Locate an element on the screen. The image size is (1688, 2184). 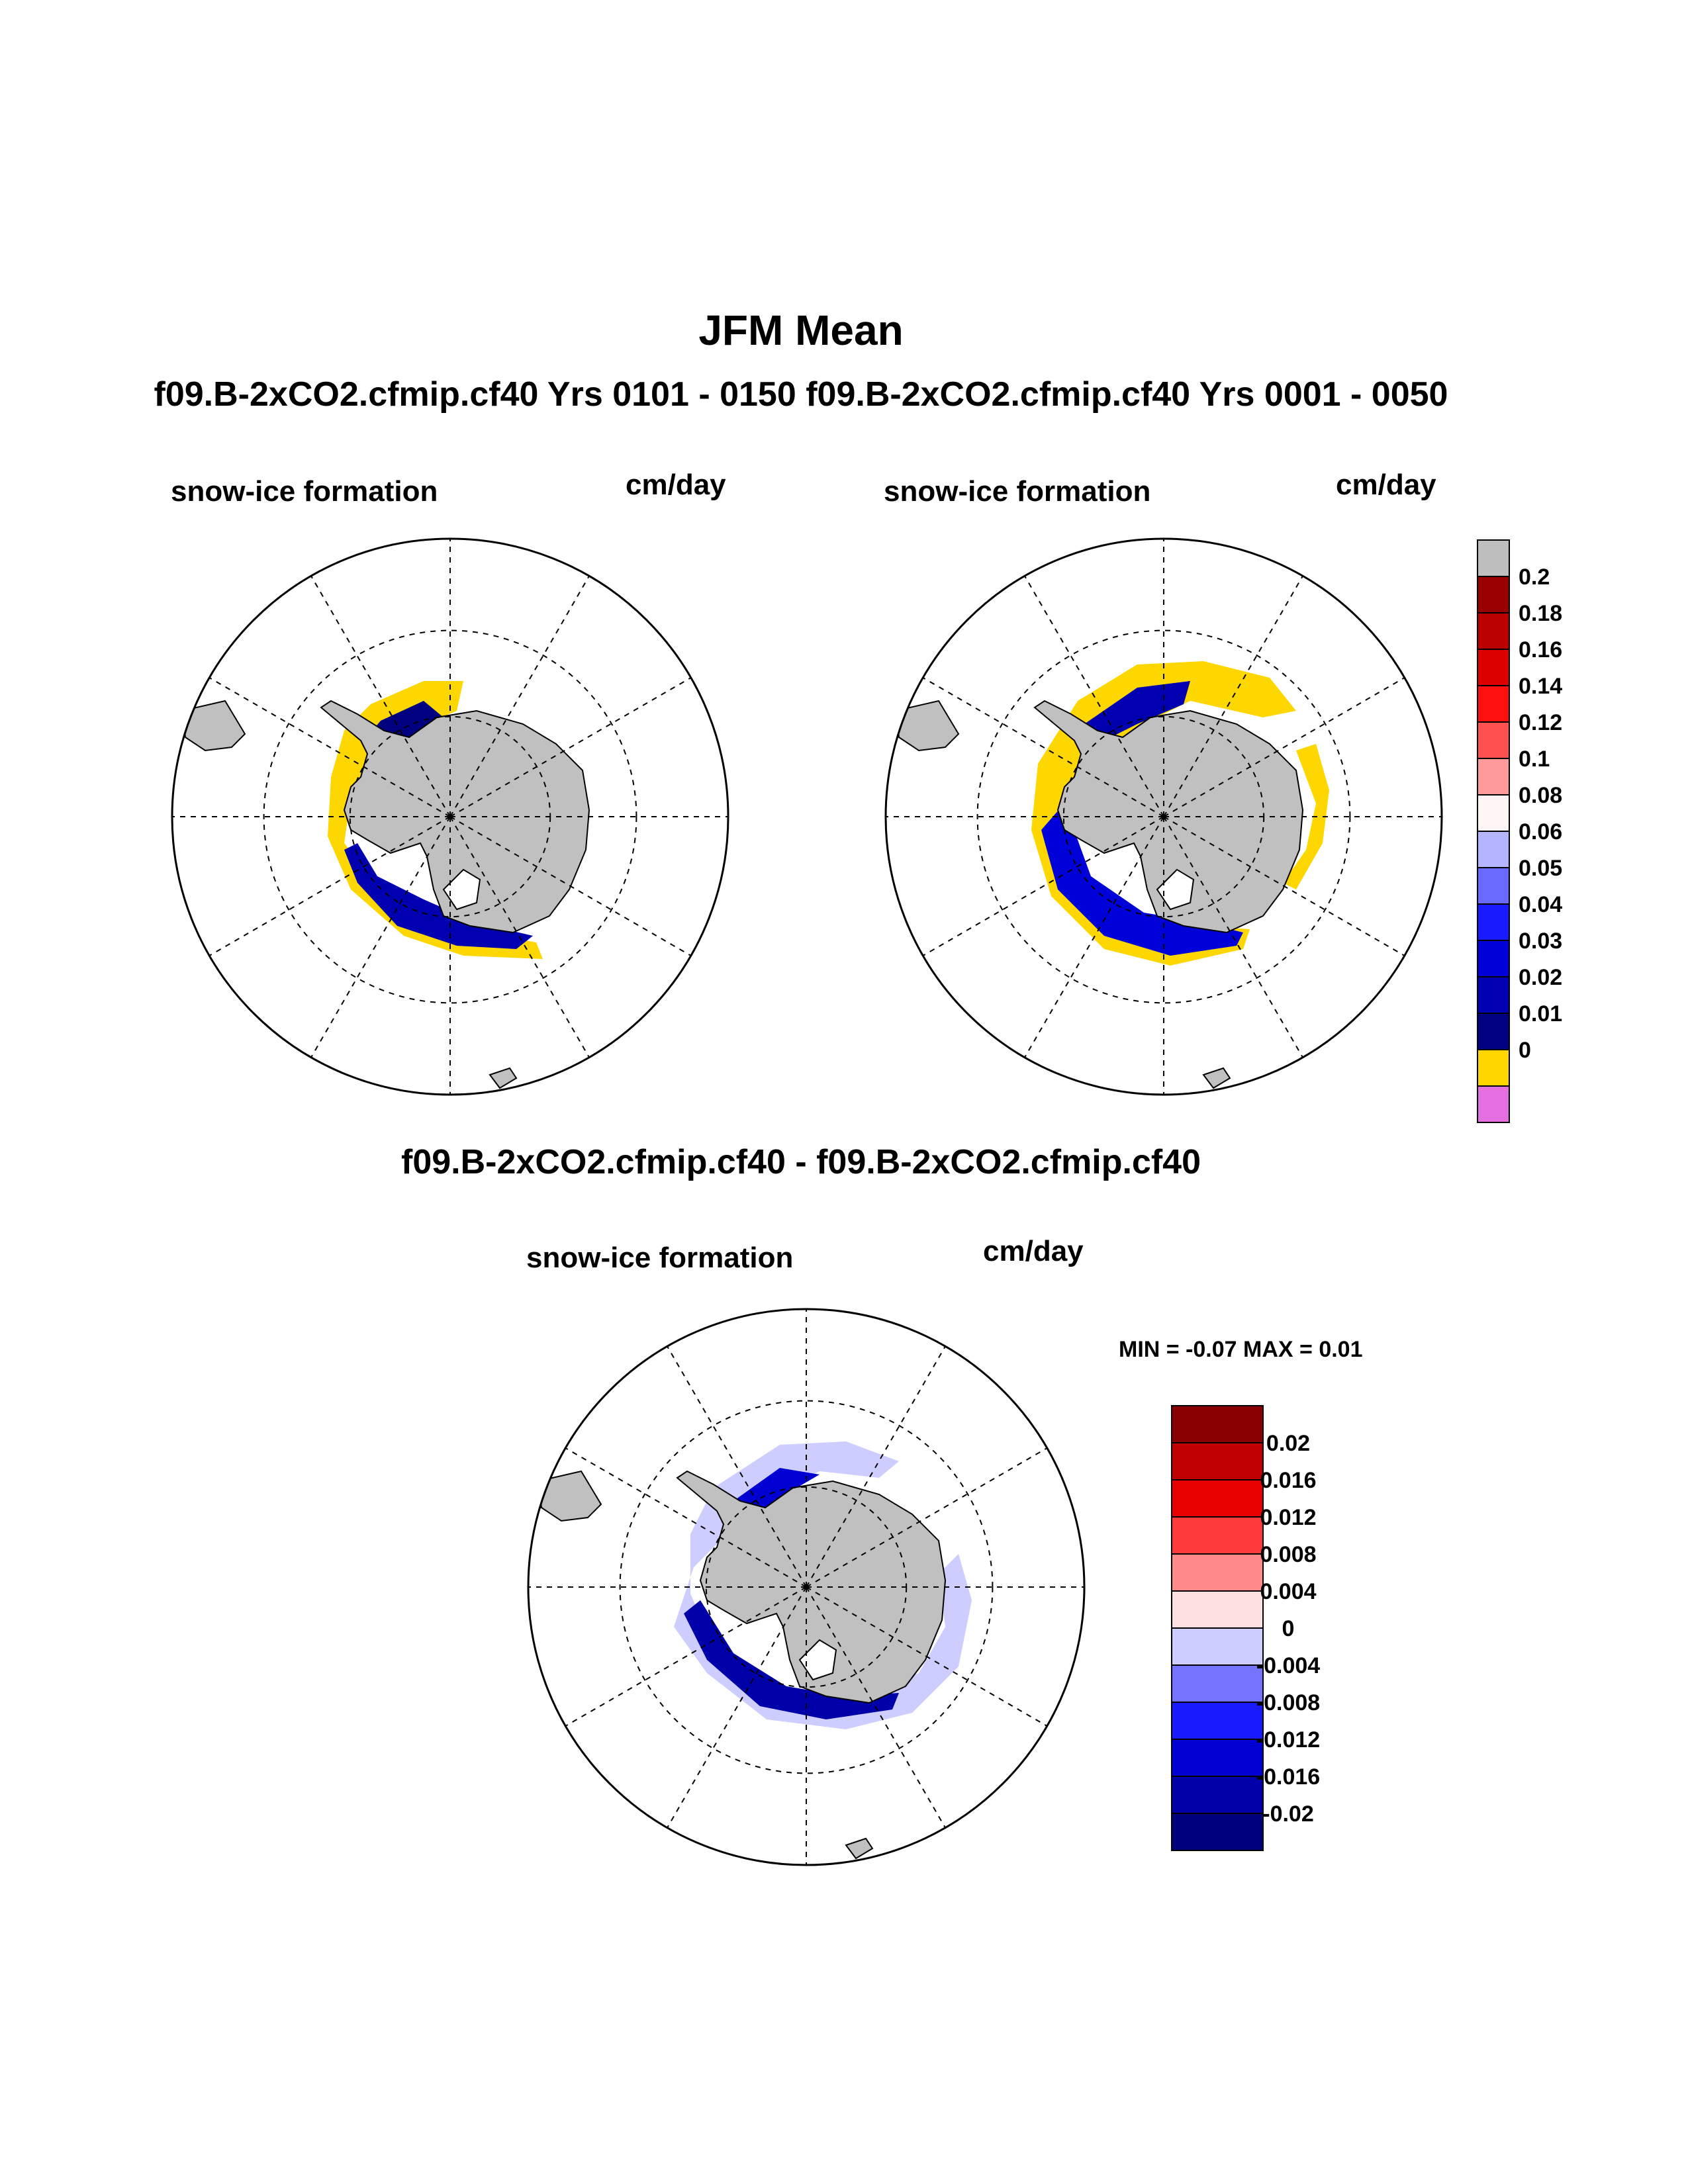
colorbar-top-tick-label: 0.16 is located at coordinates (1540, 649).